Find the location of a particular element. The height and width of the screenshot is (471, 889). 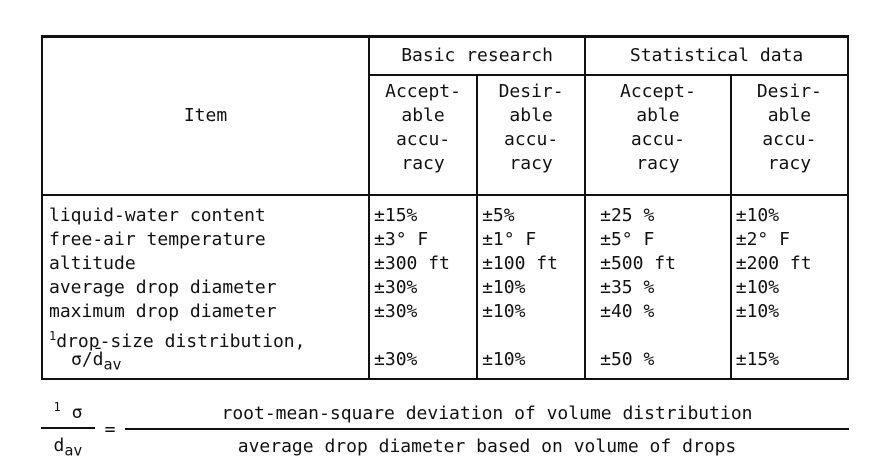

row-item: altitude is located at coordinates (92, 263).